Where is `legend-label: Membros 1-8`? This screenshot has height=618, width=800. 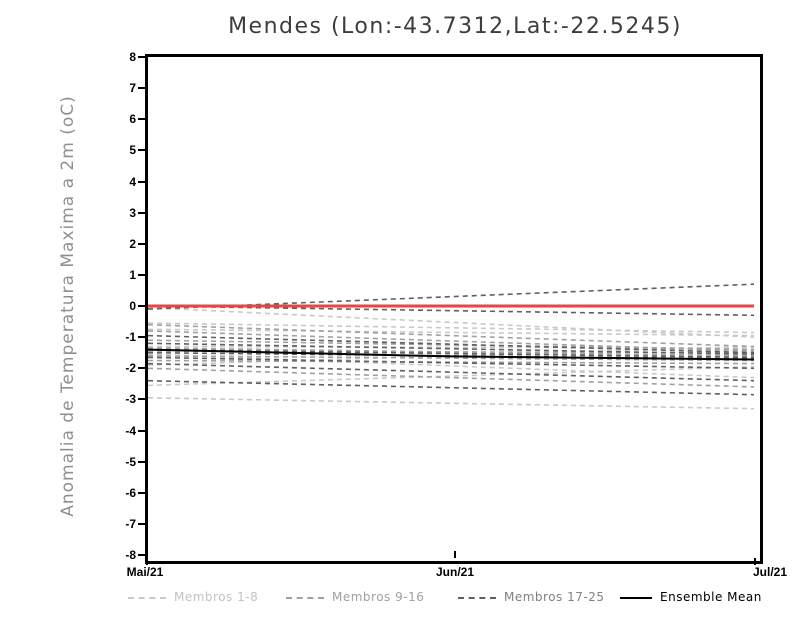 legend-label: Membros 1-8 is located at coordinates (216, 597).